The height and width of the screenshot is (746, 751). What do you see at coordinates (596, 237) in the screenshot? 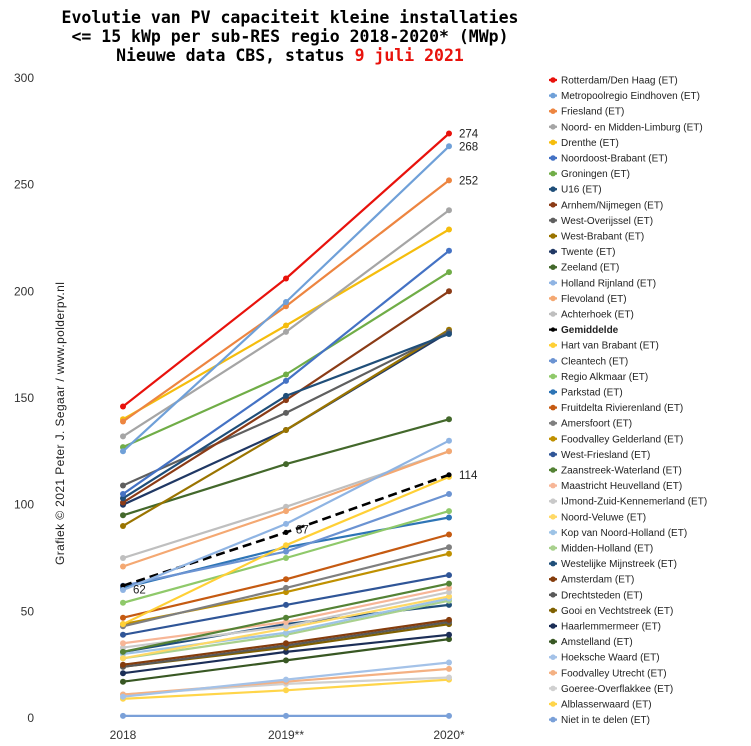
I see `legend-item: West-Brabant (ET)` at bounding box center [596, 237].